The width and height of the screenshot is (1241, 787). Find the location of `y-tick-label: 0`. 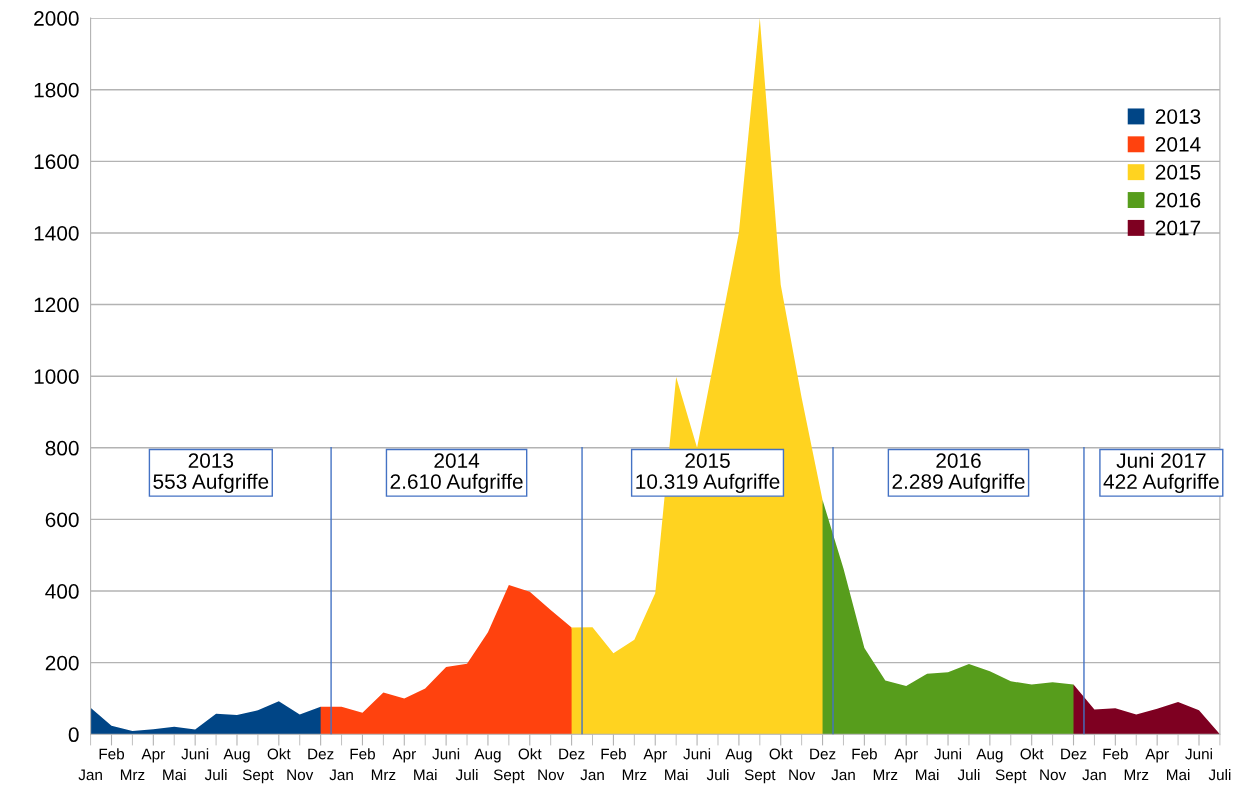

y-tick-label: 0 is located at coordinates (73, 735).